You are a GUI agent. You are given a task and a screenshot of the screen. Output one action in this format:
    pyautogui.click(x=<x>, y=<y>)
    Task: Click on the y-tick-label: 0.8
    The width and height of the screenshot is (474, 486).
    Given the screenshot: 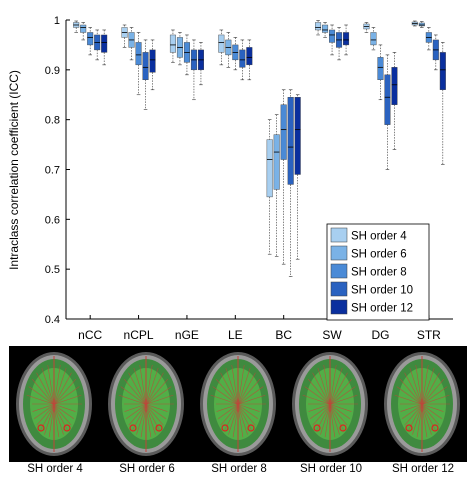 What is the action you would take?
    pyautogui.click(x=52, y=121)
    